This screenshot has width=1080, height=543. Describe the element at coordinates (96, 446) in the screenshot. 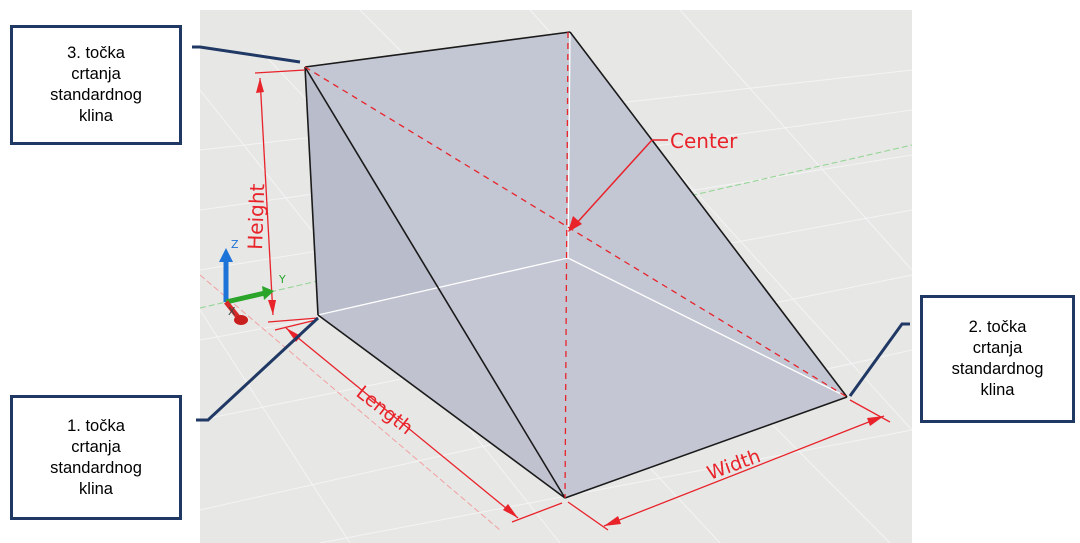

I see `callout-point-1-line2: crtanja` at that location.